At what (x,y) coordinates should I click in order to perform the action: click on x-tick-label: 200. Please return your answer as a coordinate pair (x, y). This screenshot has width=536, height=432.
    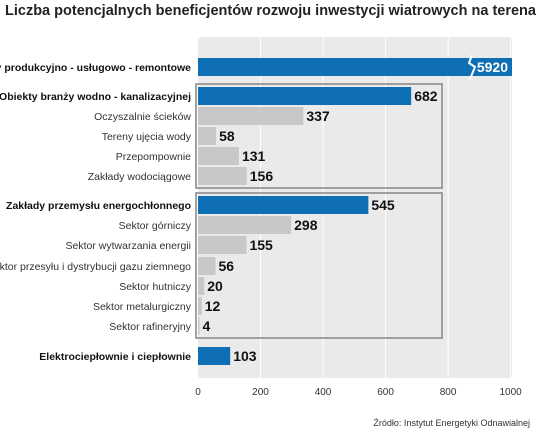
    Looking at the image, I should click on (260, 392).